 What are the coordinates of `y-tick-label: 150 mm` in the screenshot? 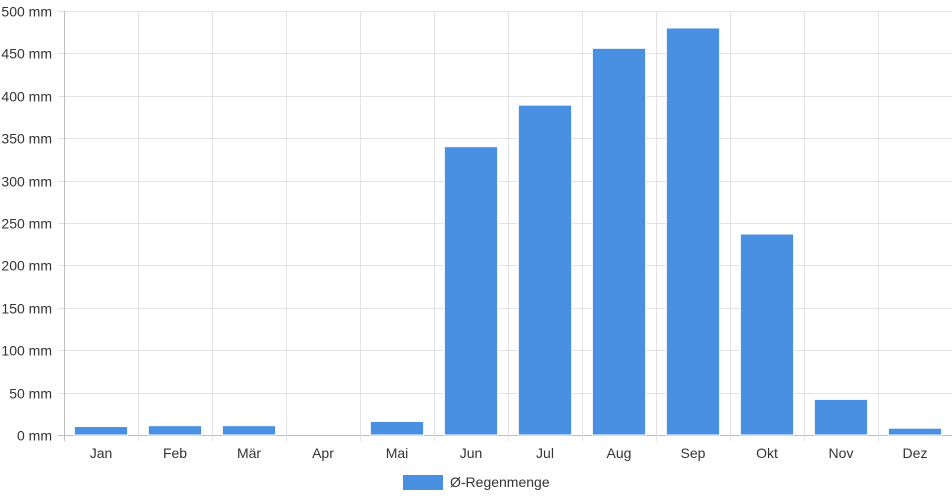 It's located at (26, 309).